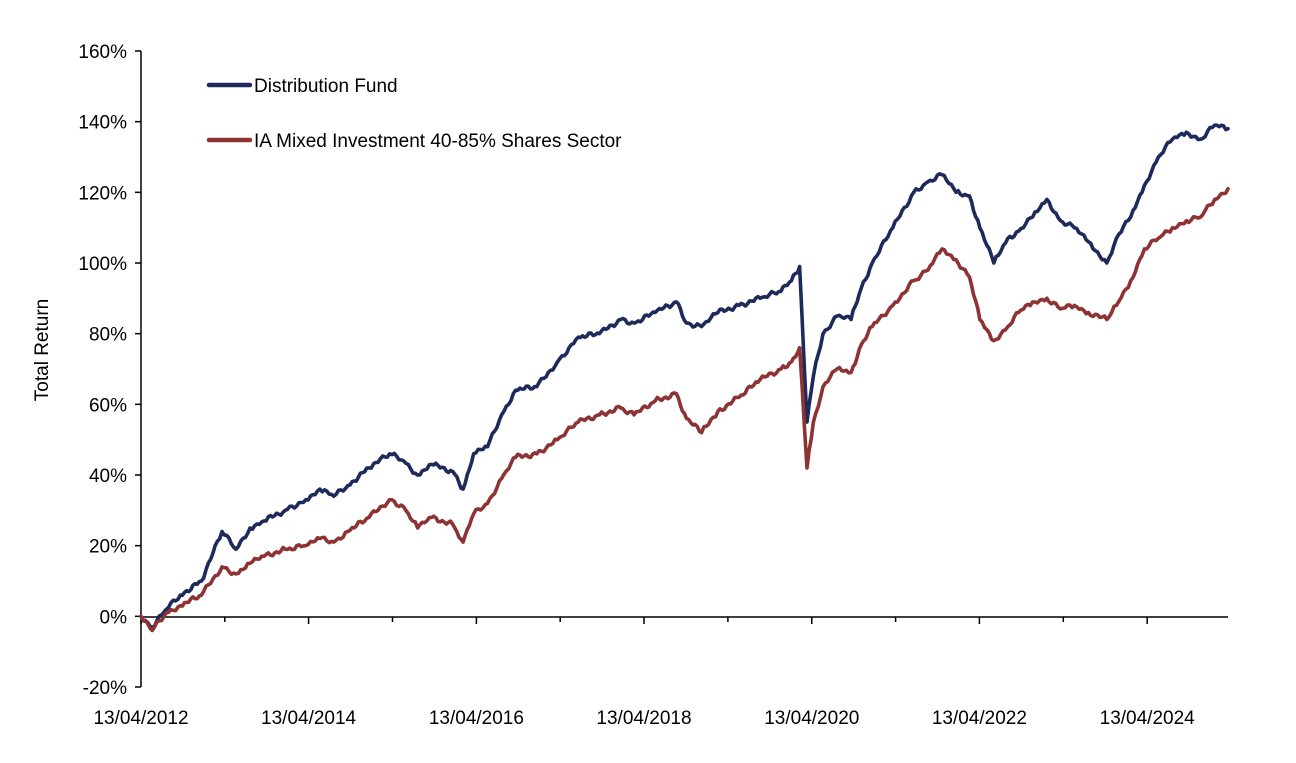  Describe the element at coordinates (476, 718) in the screenshot. I see `x-tick-label: 13/04/2016` at that location.